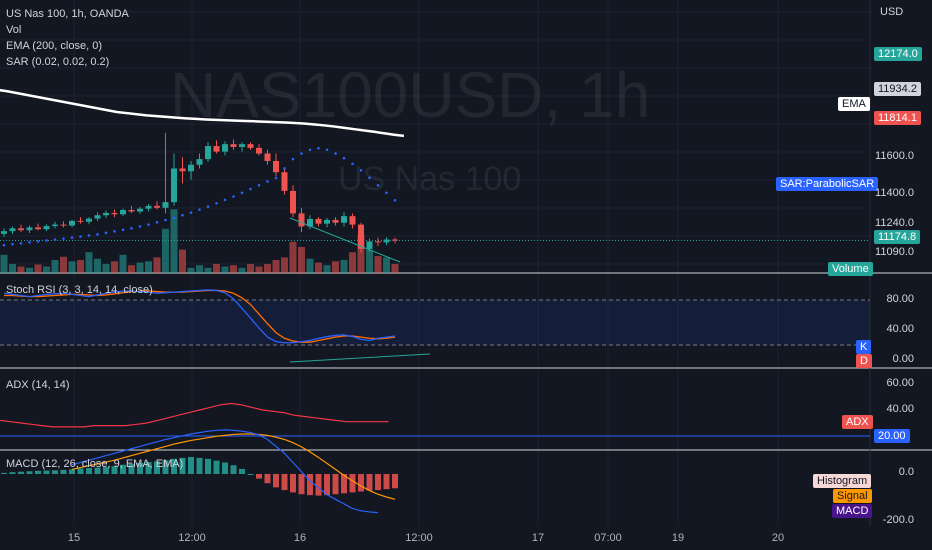 This screenshot has height=550, width=932. I want to click on adx-label-tag: ADX, so click(857, 422).